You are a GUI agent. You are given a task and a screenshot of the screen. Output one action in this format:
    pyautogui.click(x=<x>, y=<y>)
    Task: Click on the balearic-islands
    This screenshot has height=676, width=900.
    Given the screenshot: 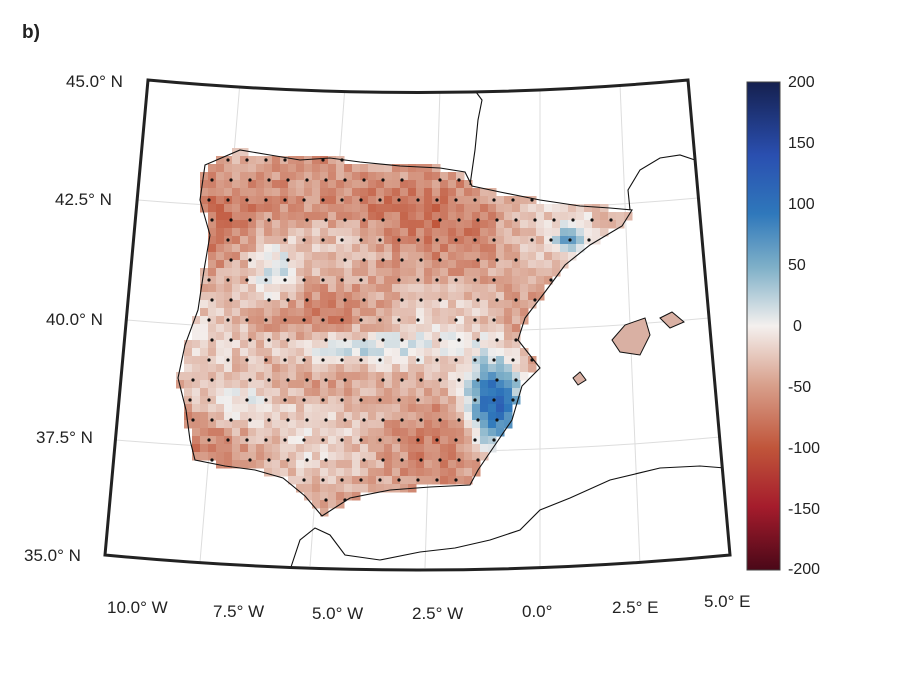 What is the action you would take?
    pyautogui.click(x=628, y=348)
    